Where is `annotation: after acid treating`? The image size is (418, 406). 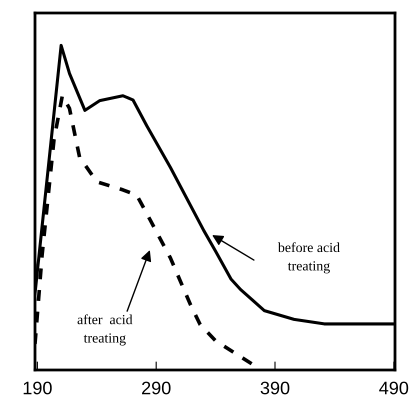 annotation: after acid treating is located at coordinates (105, 330).